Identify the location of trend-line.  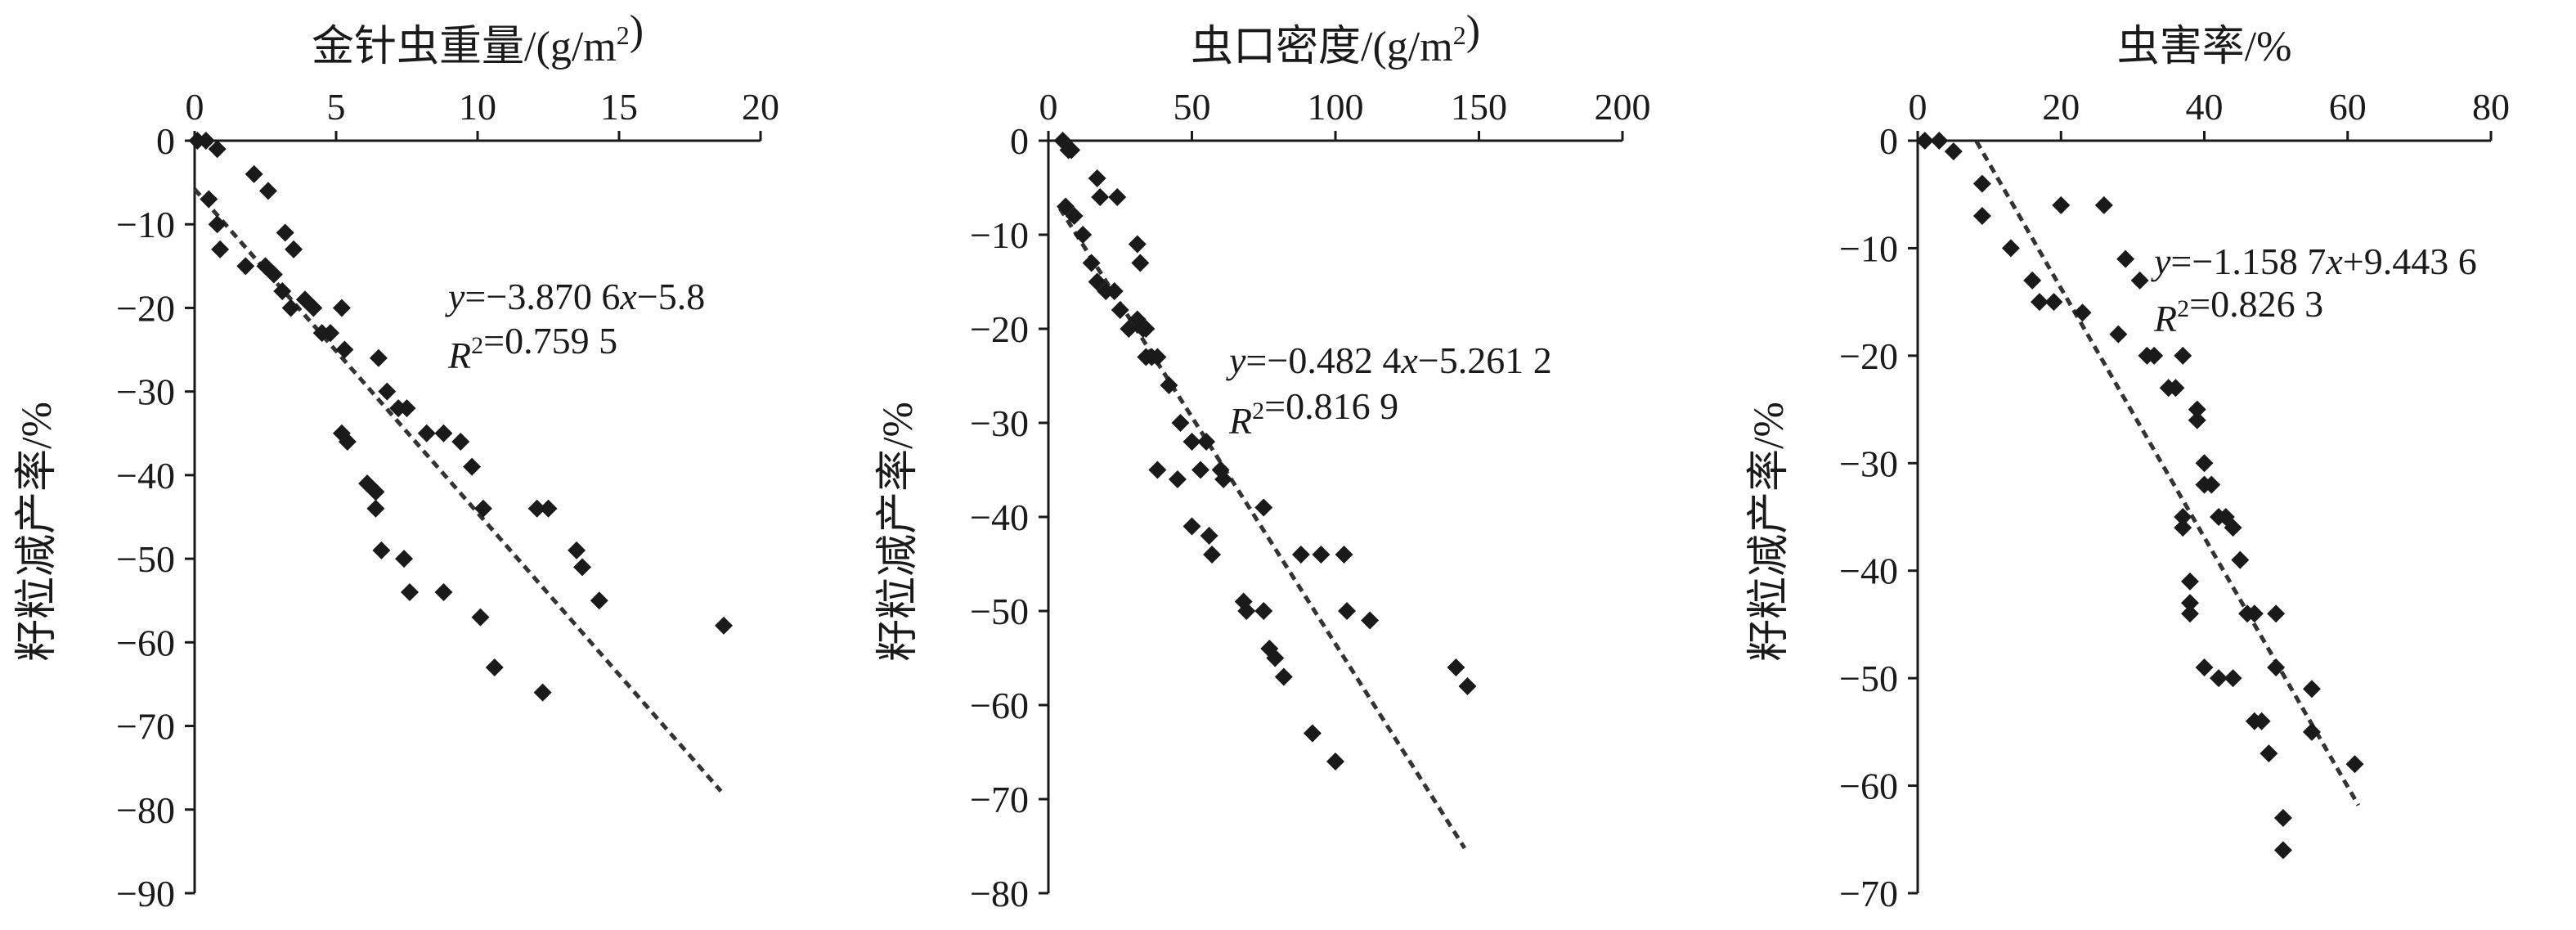
(2167, 473).